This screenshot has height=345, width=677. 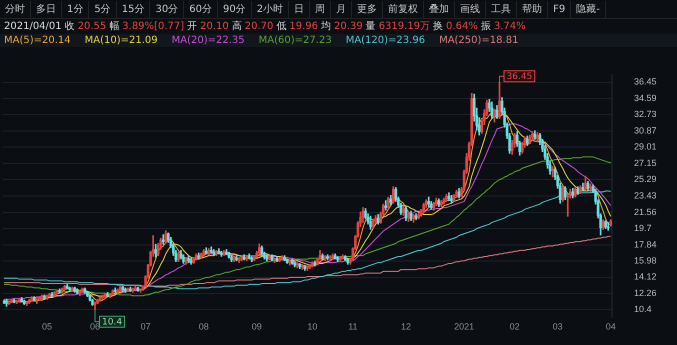 I want to click on text: 帮助, so click(x=532, y=9).